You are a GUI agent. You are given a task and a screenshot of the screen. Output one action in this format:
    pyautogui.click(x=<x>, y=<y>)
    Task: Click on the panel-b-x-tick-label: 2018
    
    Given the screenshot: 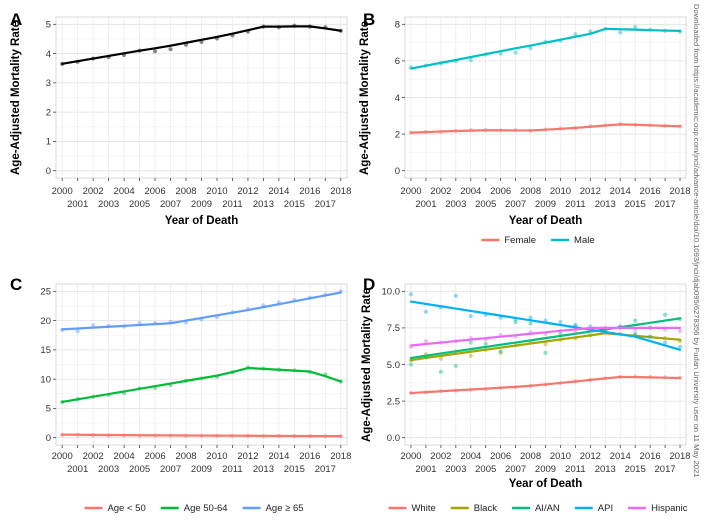 What is the action you would take?
    pyautogui.click(x=679, y=191)
    